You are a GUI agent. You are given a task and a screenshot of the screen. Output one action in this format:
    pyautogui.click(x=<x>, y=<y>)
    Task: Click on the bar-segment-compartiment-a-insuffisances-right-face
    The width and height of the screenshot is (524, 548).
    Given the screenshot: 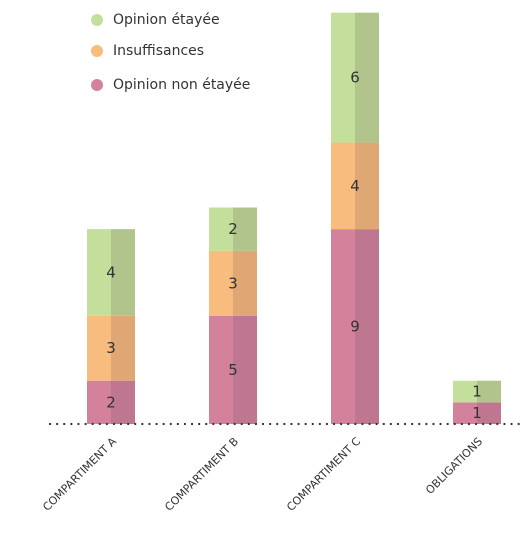 What is the action you would take?
    pyautogui.click(x=123, y=348)
    